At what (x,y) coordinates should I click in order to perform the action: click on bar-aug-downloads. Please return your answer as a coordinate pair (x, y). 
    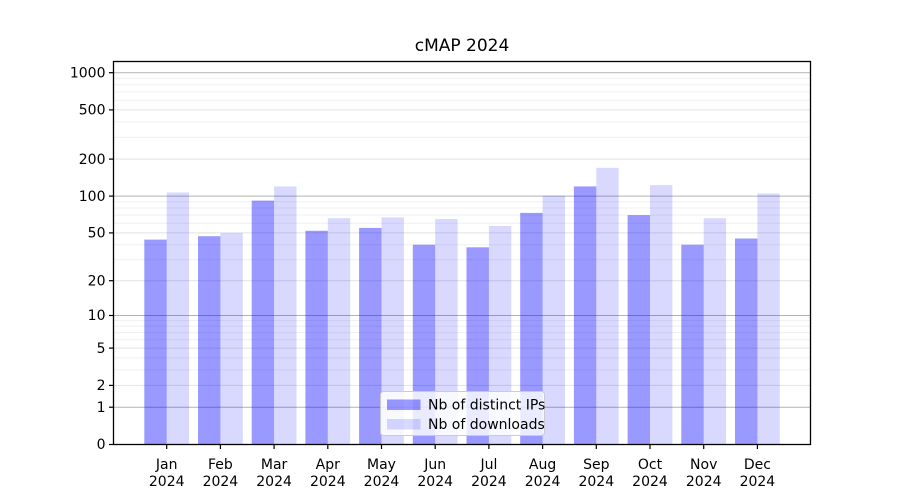
    Looking at the image, I should click on (553, 320).